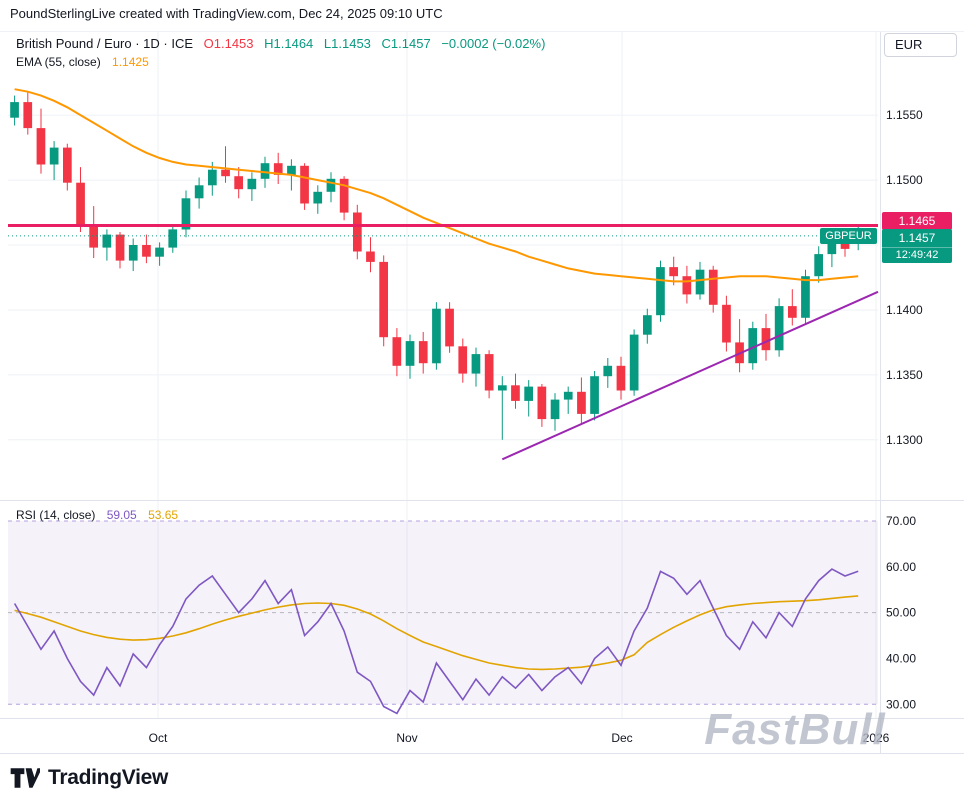  I want to click on ohlc-low: L1.1453, so click(347, 43).